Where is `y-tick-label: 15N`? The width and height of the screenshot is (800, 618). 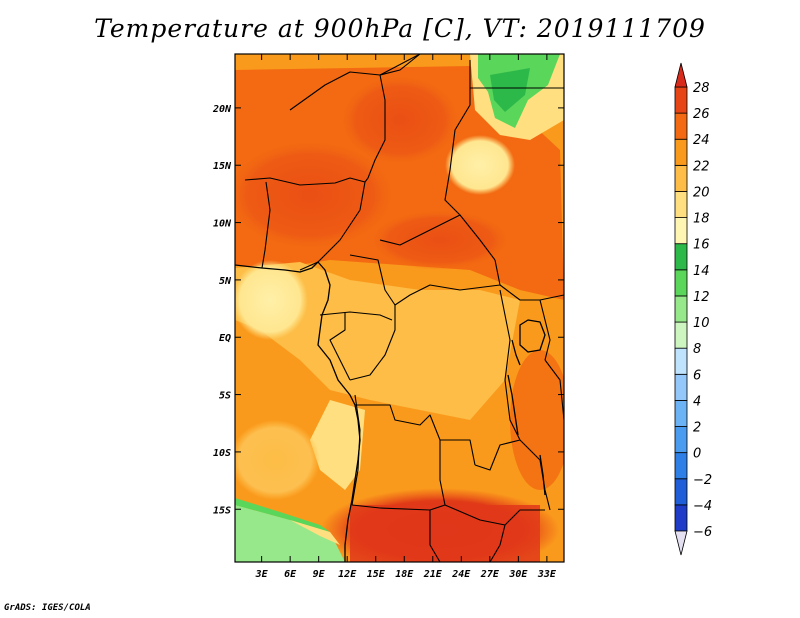 y-tick-label: 15N is located at coordinates (222, 166).